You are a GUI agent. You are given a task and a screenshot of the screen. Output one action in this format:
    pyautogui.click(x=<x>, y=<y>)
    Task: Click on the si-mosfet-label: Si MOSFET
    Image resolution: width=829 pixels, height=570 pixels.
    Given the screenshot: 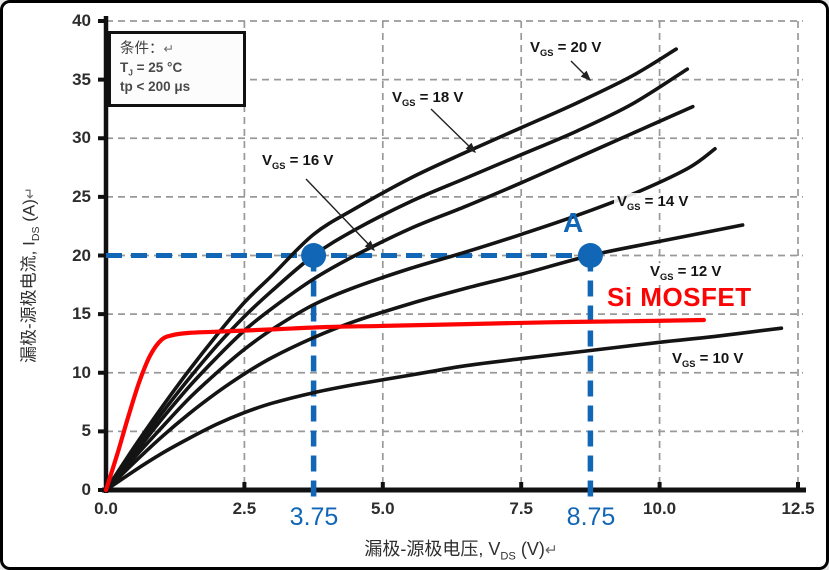 What is the action you would take?
    pyautogui.click(x=679, y=297)
    